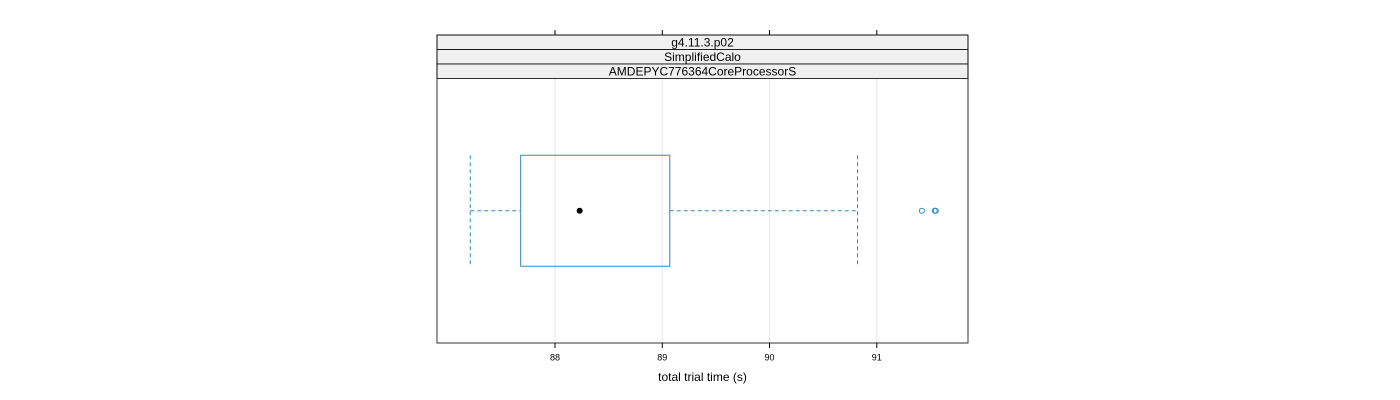  I want to click on x-tick-label: 89, so click(662, 357).